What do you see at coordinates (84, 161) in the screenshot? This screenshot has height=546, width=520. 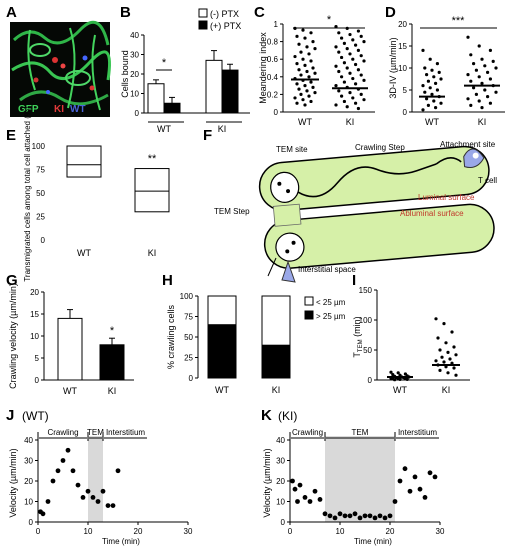 I see `box` at bounding box center [84, 161].